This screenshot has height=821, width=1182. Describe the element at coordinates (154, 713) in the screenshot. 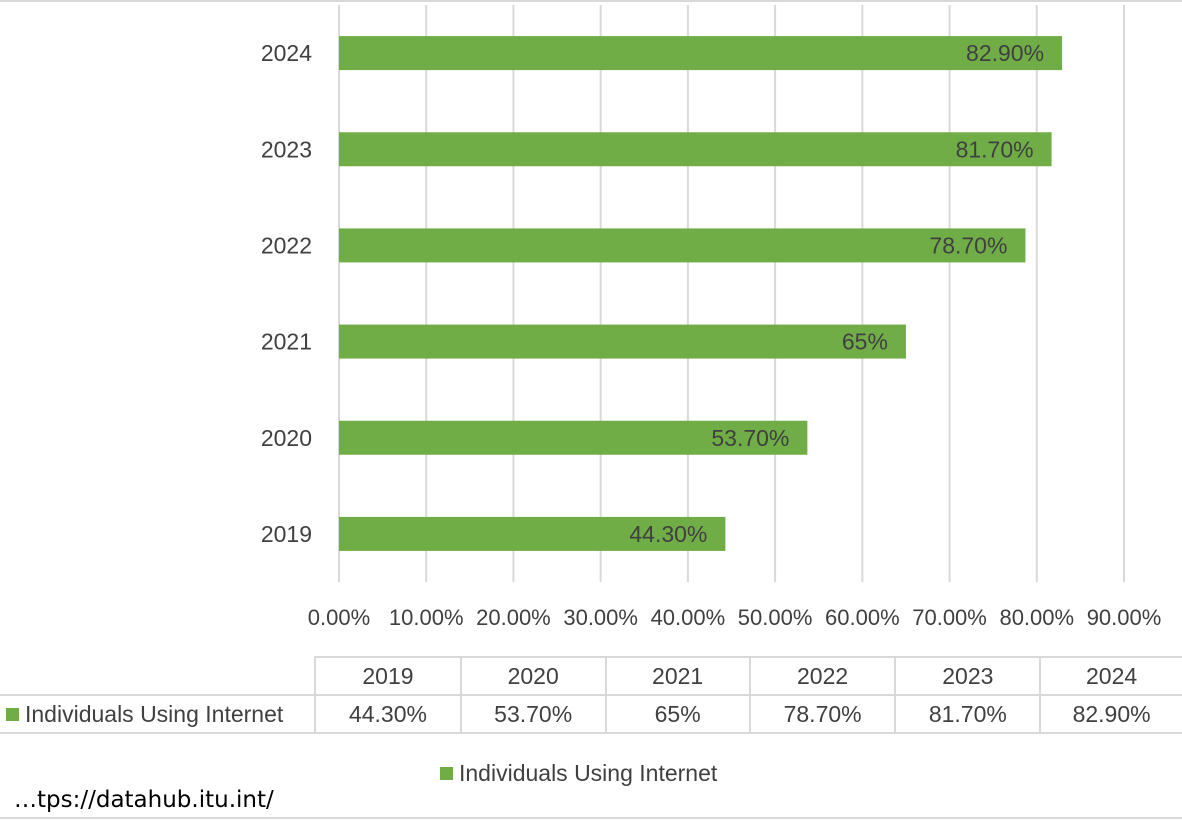

I see `data-table-series-name: Individuals Using Internet` at that location.